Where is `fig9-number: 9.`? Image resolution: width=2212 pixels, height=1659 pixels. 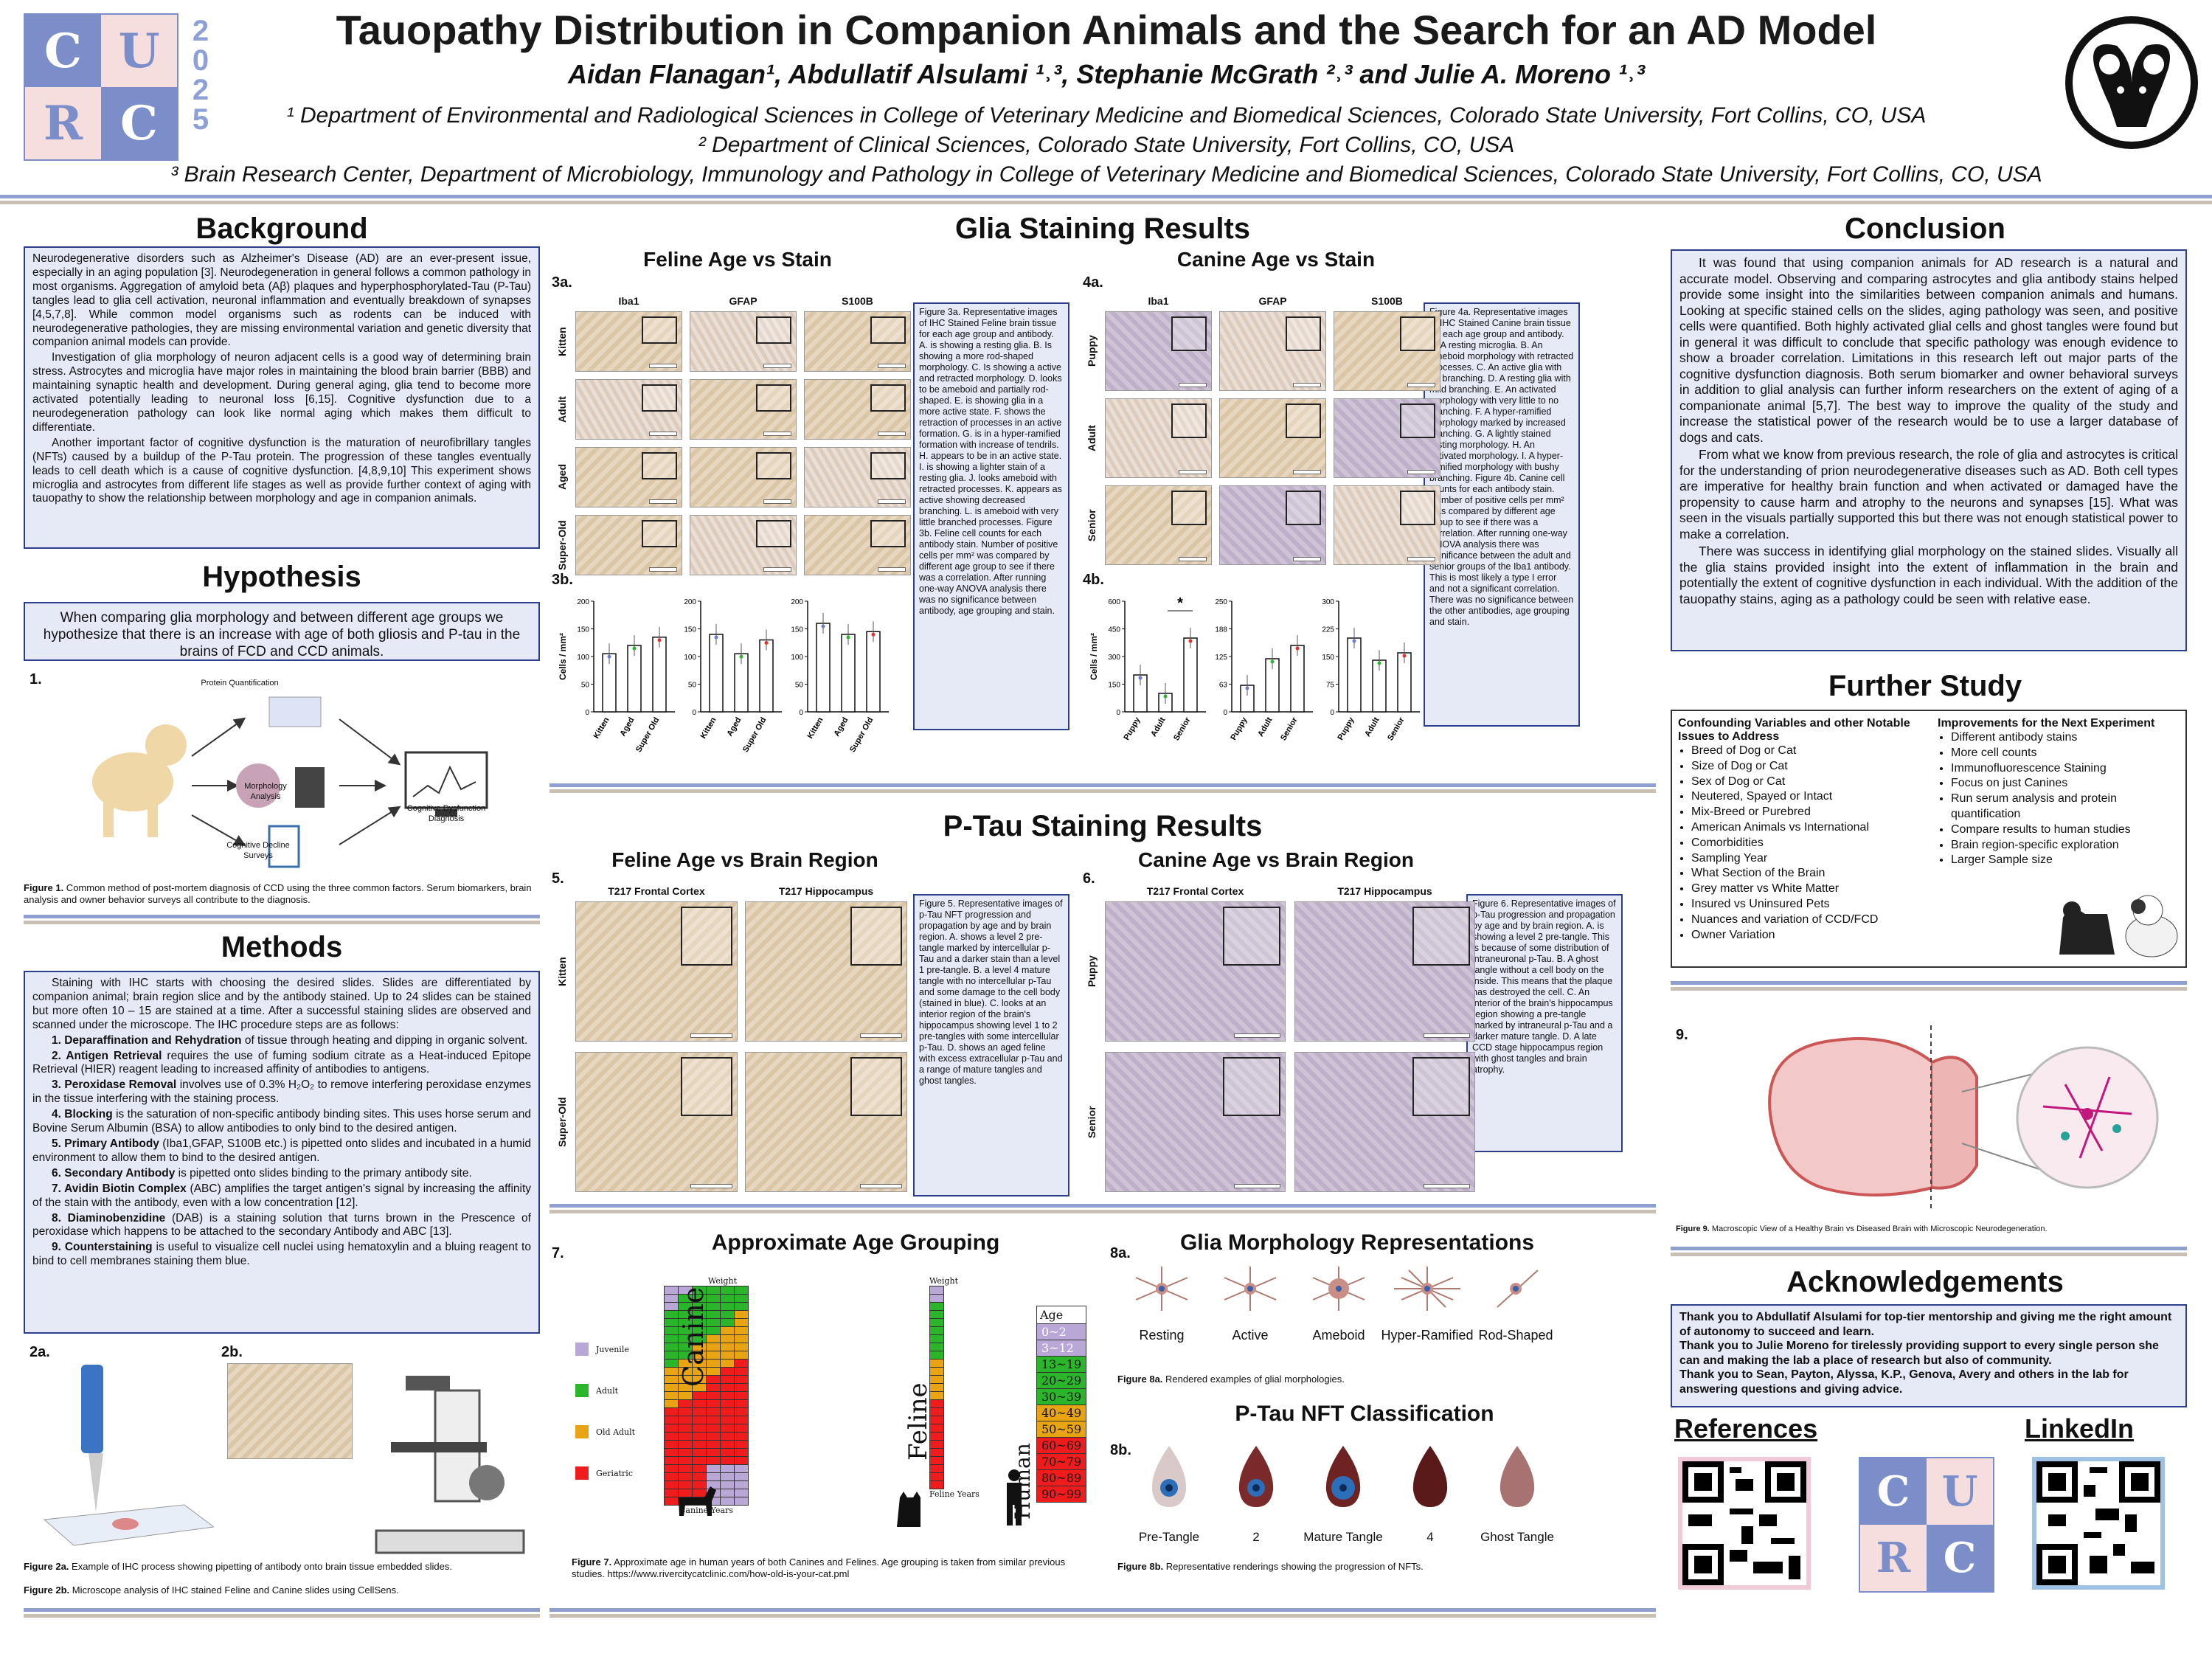
fig9-number: 9. is located at coordinates (1682, 1035).